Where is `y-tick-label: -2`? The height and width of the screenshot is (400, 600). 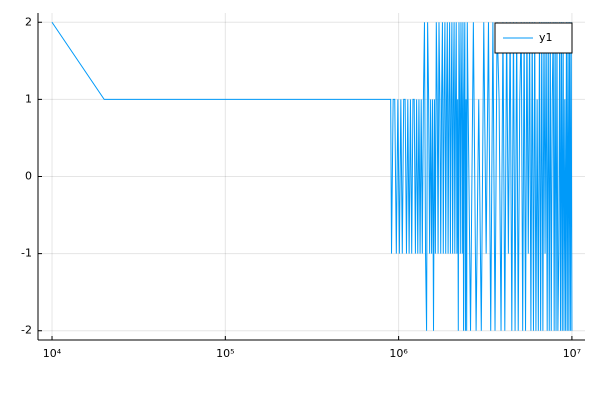
y-tick-label: -2 is located at coordinates (26, 330).